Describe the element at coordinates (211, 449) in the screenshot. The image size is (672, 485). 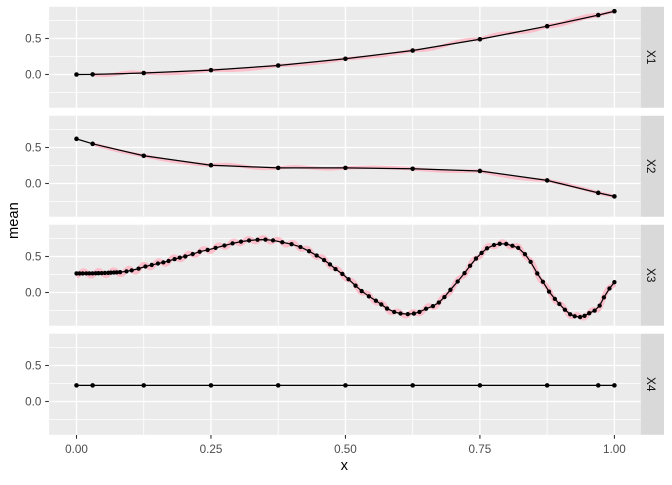
I see `svg-text: 0.25` at that location.